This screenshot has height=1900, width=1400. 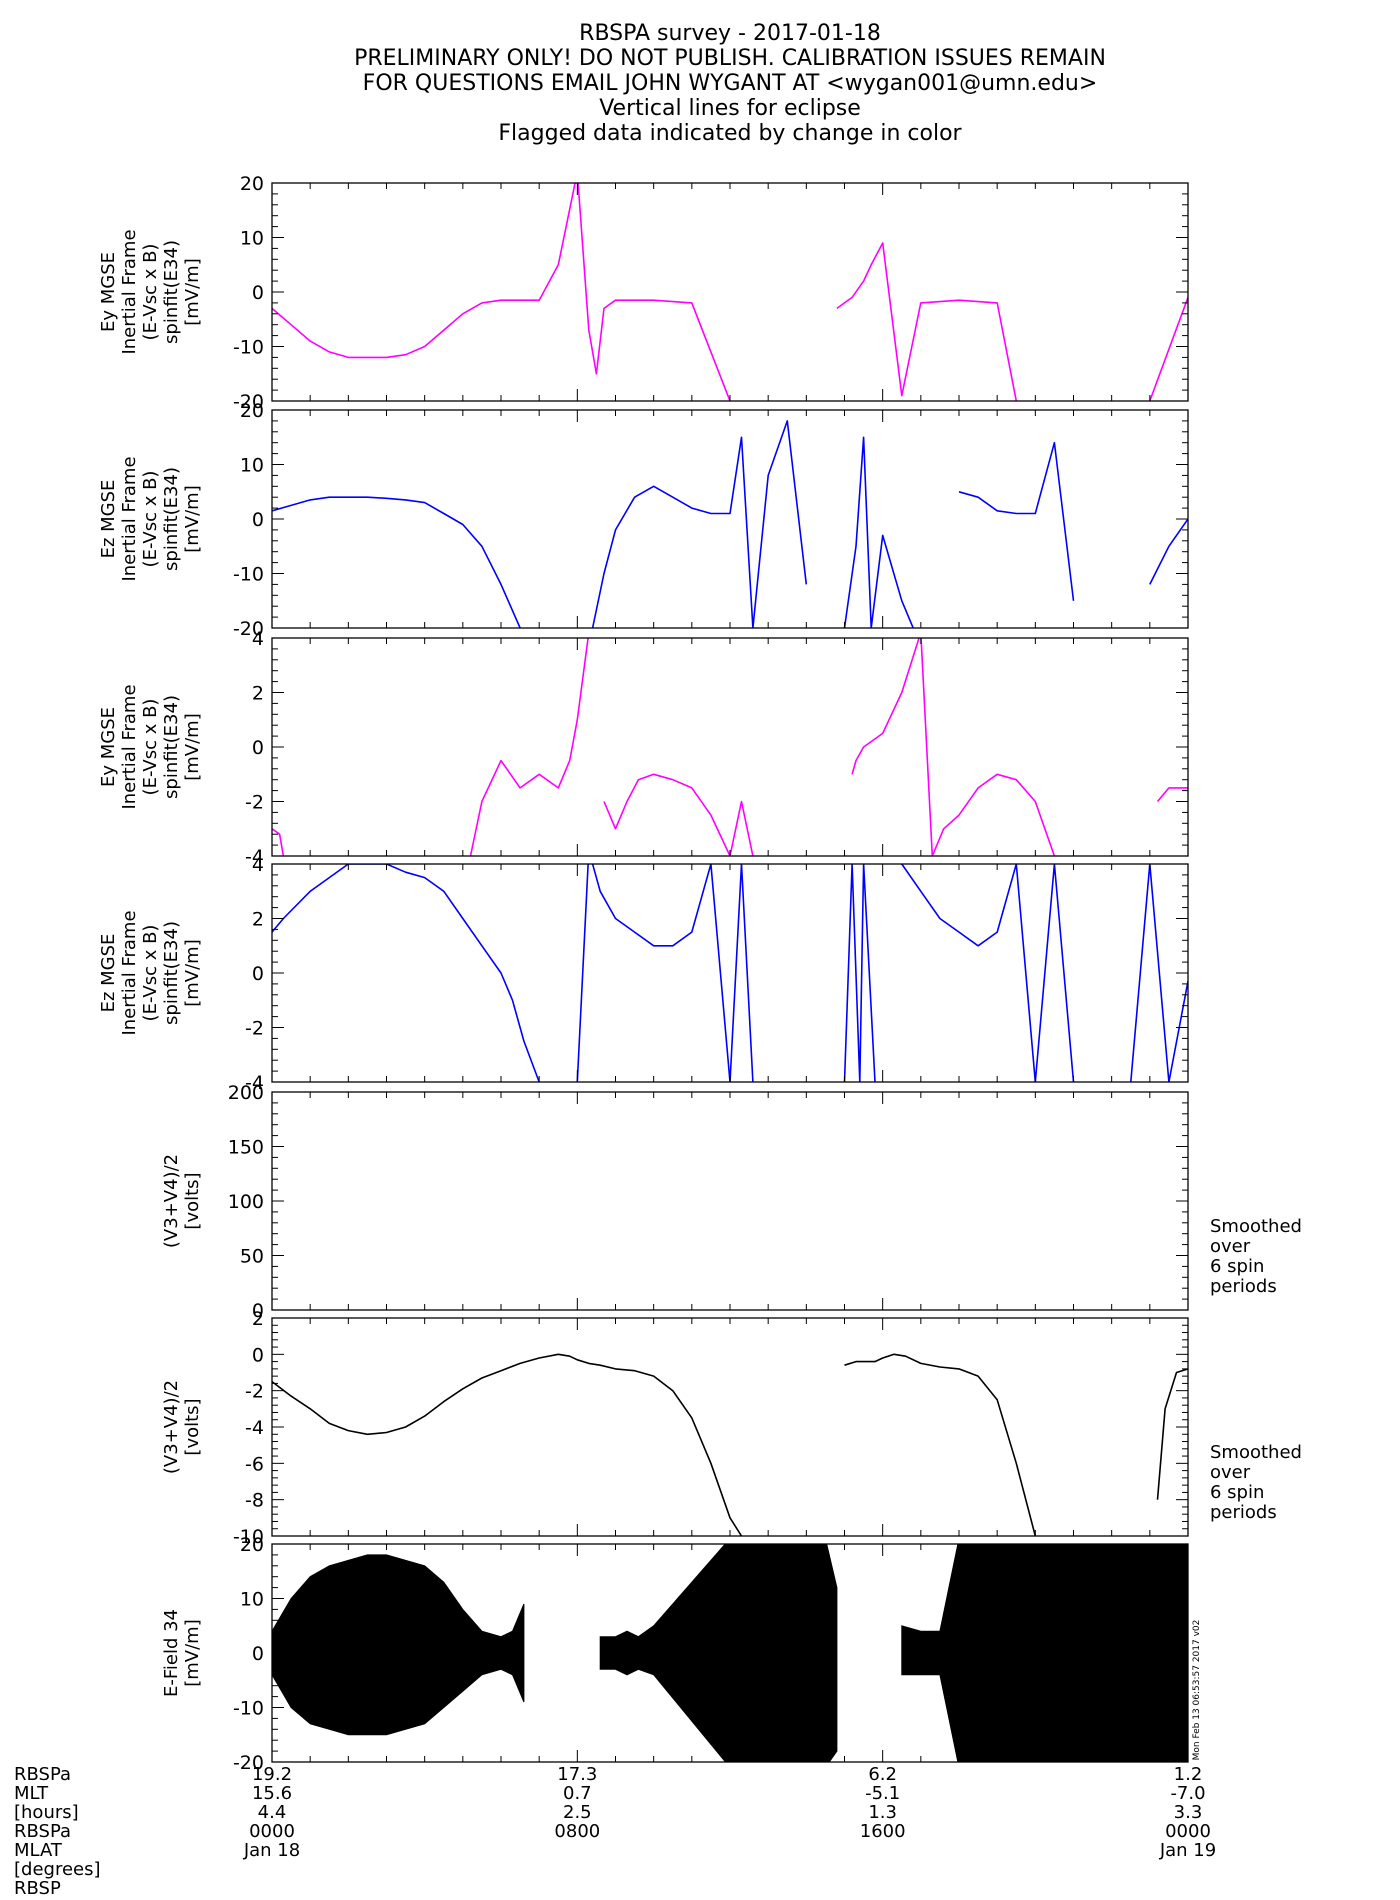 I want to click on panel-3-frame, so click(x=730, y=973).